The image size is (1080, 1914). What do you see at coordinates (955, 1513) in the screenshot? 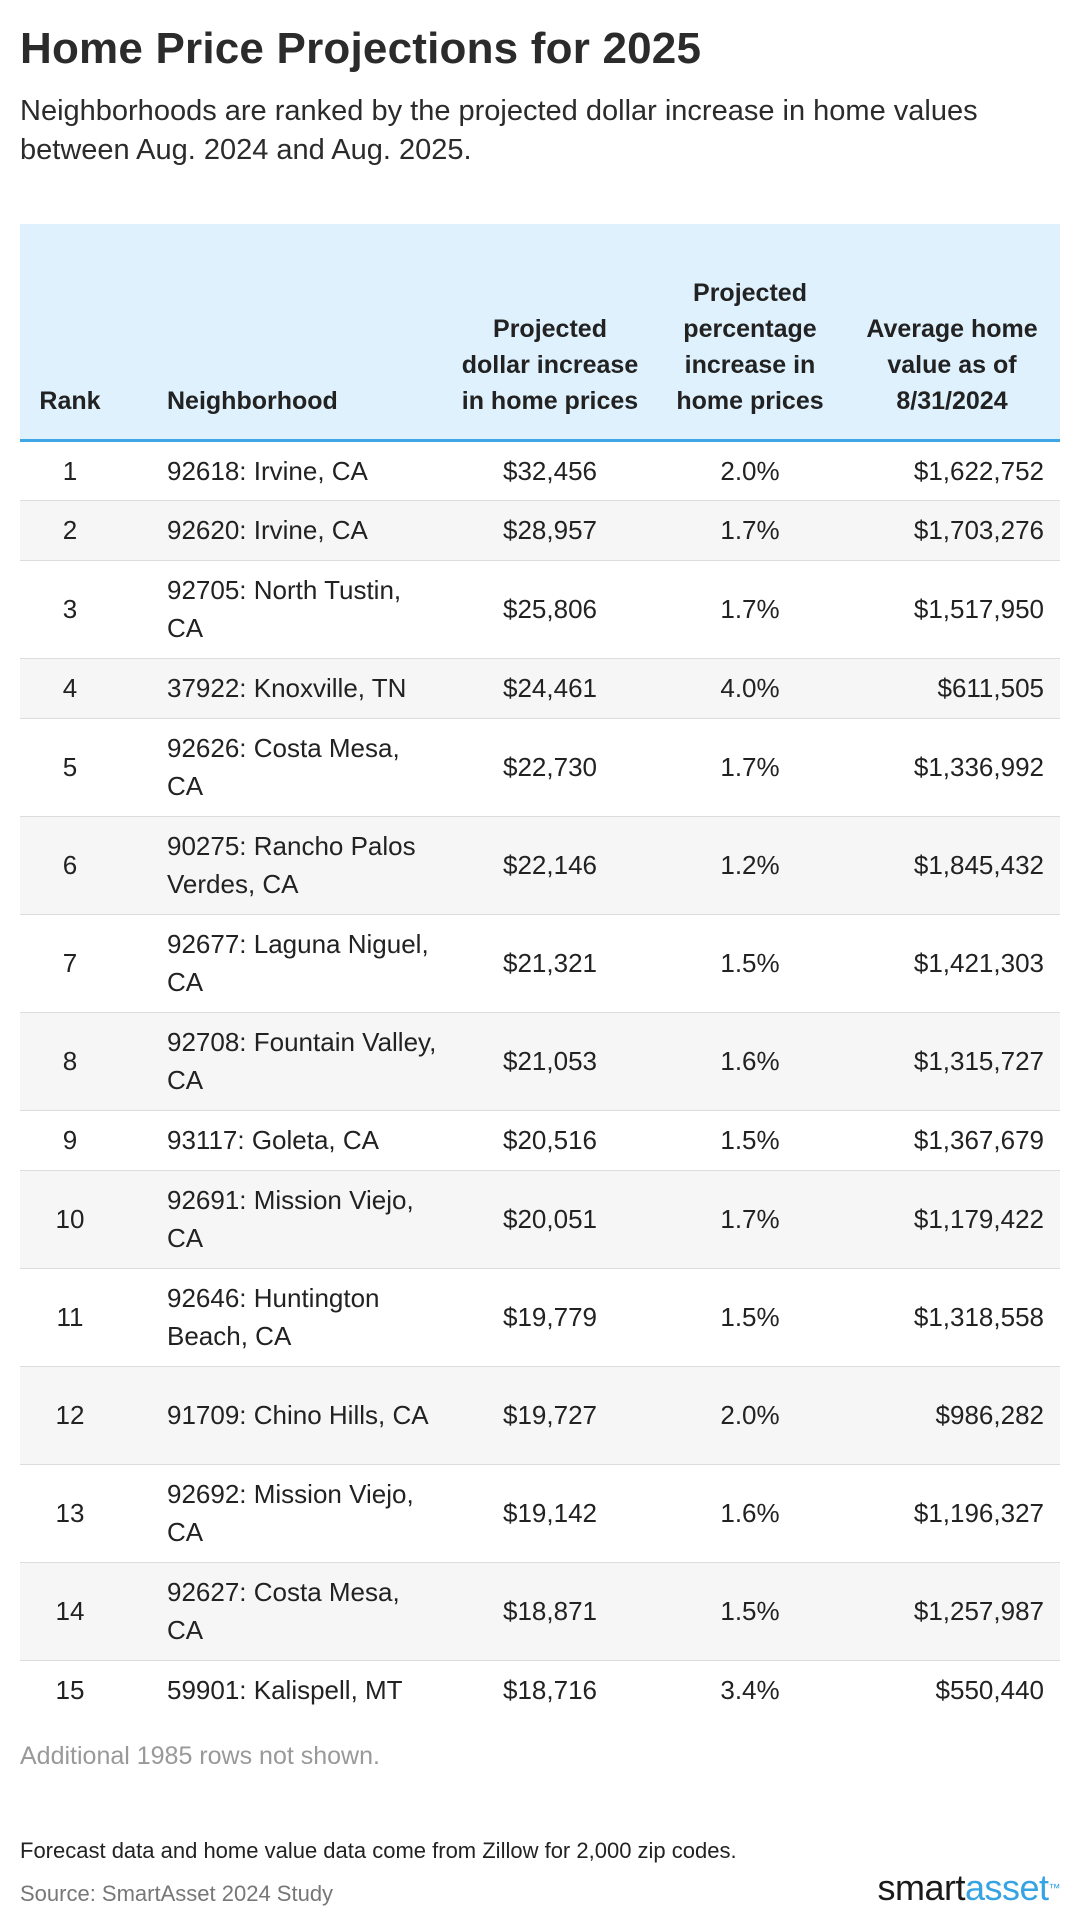
I see `average-value-cell: $1,196,327` at bounding box center [955, 1513].